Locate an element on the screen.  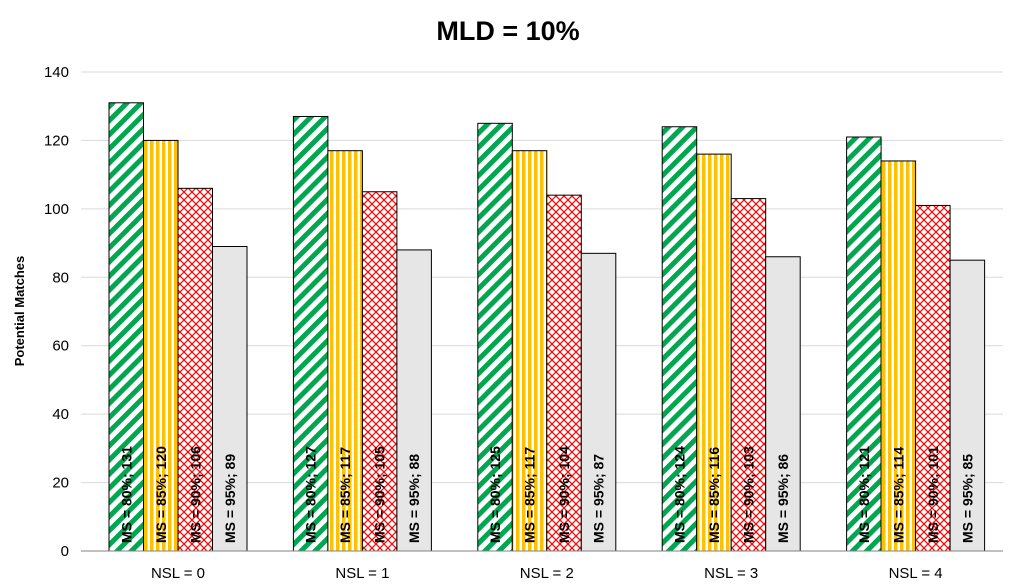
x-tick-label: NSL = 2 is located at coordinates (547, 573).